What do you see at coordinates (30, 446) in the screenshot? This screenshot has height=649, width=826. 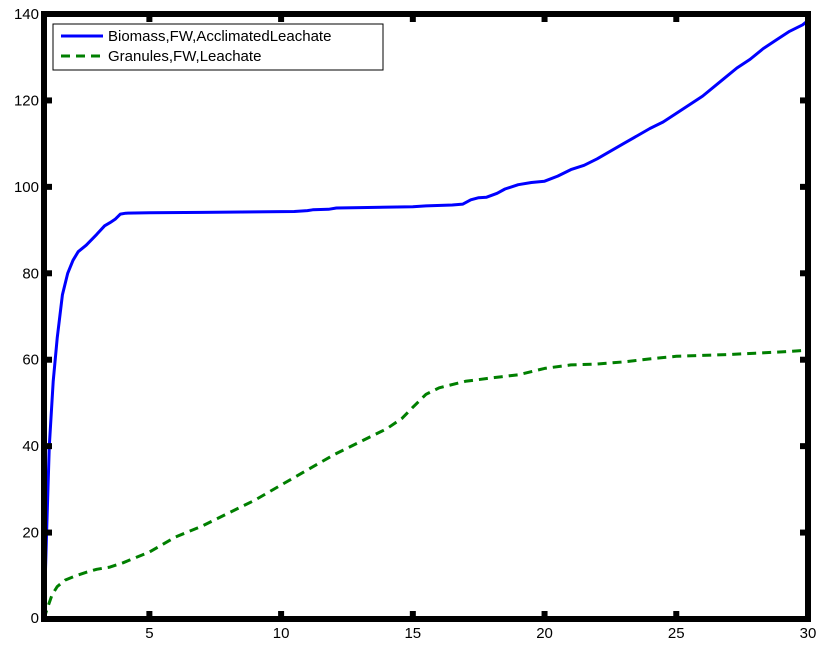 I see `y-tick-label: 40` at bounding box center [30, 446].